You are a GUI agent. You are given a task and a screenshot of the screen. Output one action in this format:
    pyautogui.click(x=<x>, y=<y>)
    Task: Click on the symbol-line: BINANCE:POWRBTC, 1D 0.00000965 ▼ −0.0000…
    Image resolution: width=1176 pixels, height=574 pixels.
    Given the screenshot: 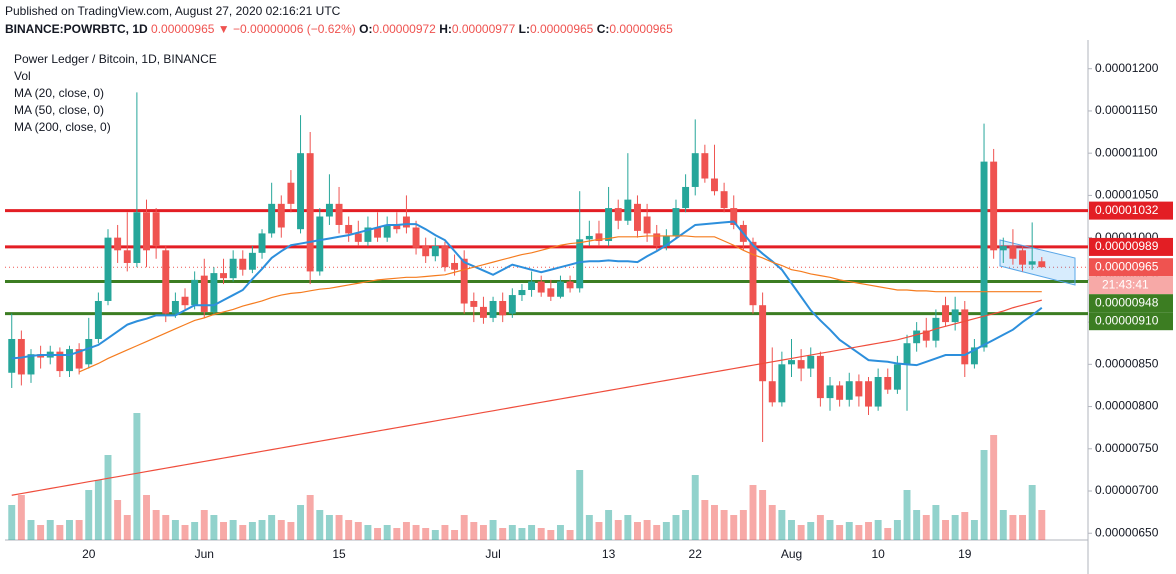 What is the action you would take?
    pyautogui.click(x=339, y=29)
    